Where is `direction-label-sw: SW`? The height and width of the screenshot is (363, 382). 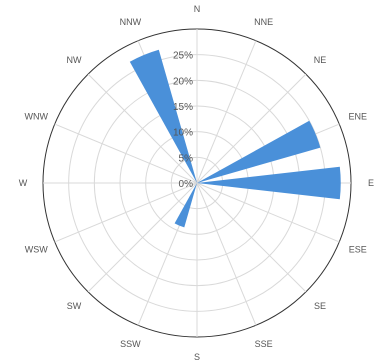 direction-label-sw: SW is located at coordinates (74, 306).